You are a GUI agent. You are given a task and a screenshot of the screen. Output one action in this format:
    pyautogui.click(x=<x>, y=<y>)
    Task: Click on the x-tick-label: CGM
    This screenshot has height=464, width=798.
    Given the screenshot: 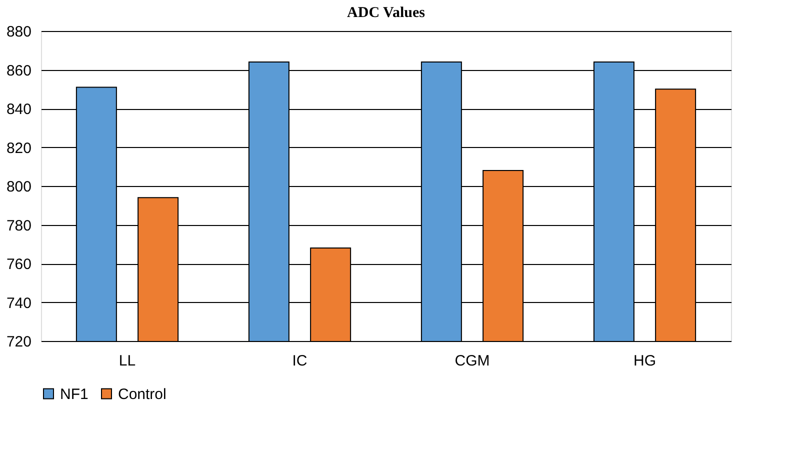 What is the action you would take?
    pyautogui.click(x=472, y=361)
    